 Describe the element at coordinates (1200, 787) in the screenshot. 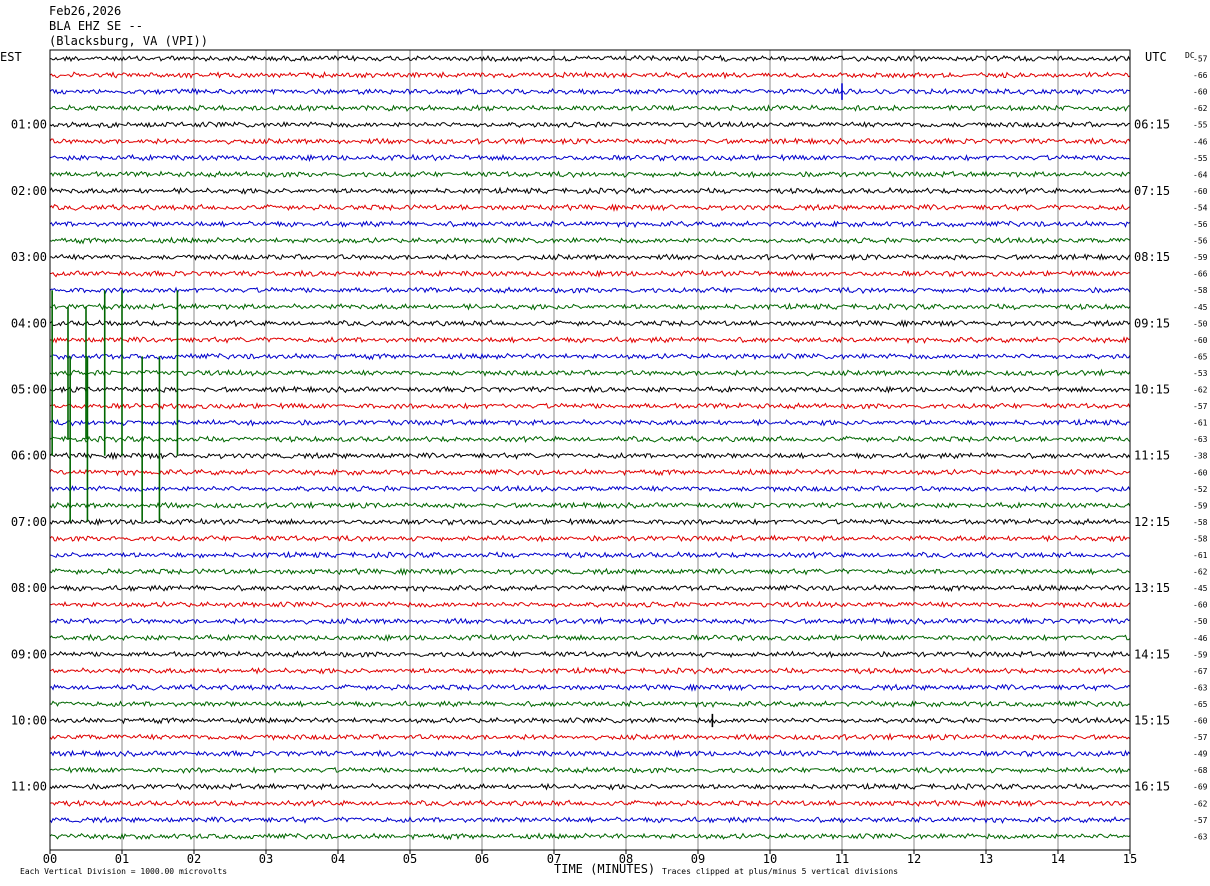

I see `dc-offset-row-45: -69` at that location.